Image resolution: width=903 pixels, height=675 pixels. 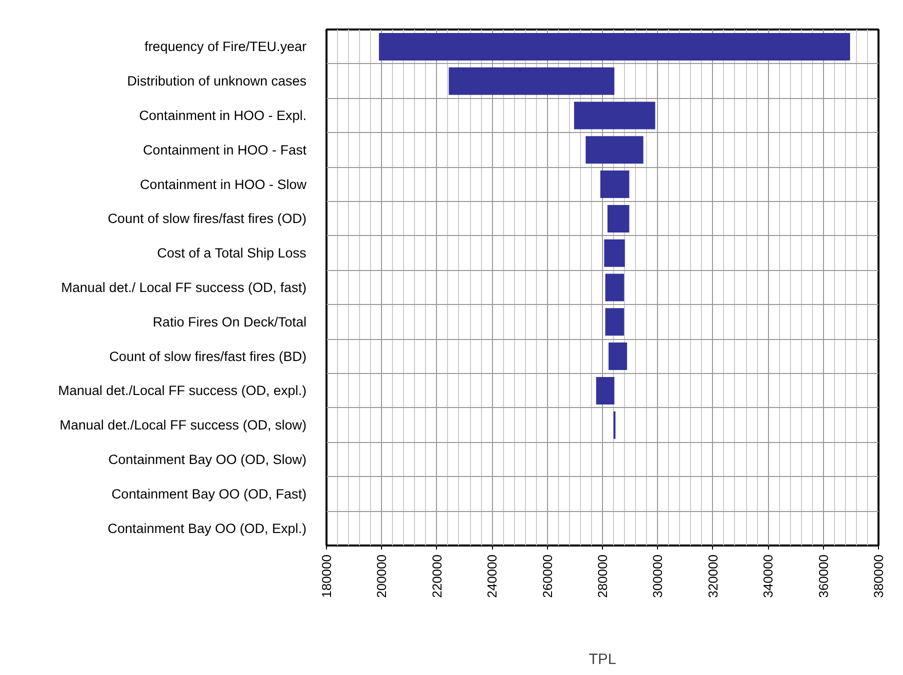 I want to click on x-tick-label: 380000, so click(x=878, y=576).